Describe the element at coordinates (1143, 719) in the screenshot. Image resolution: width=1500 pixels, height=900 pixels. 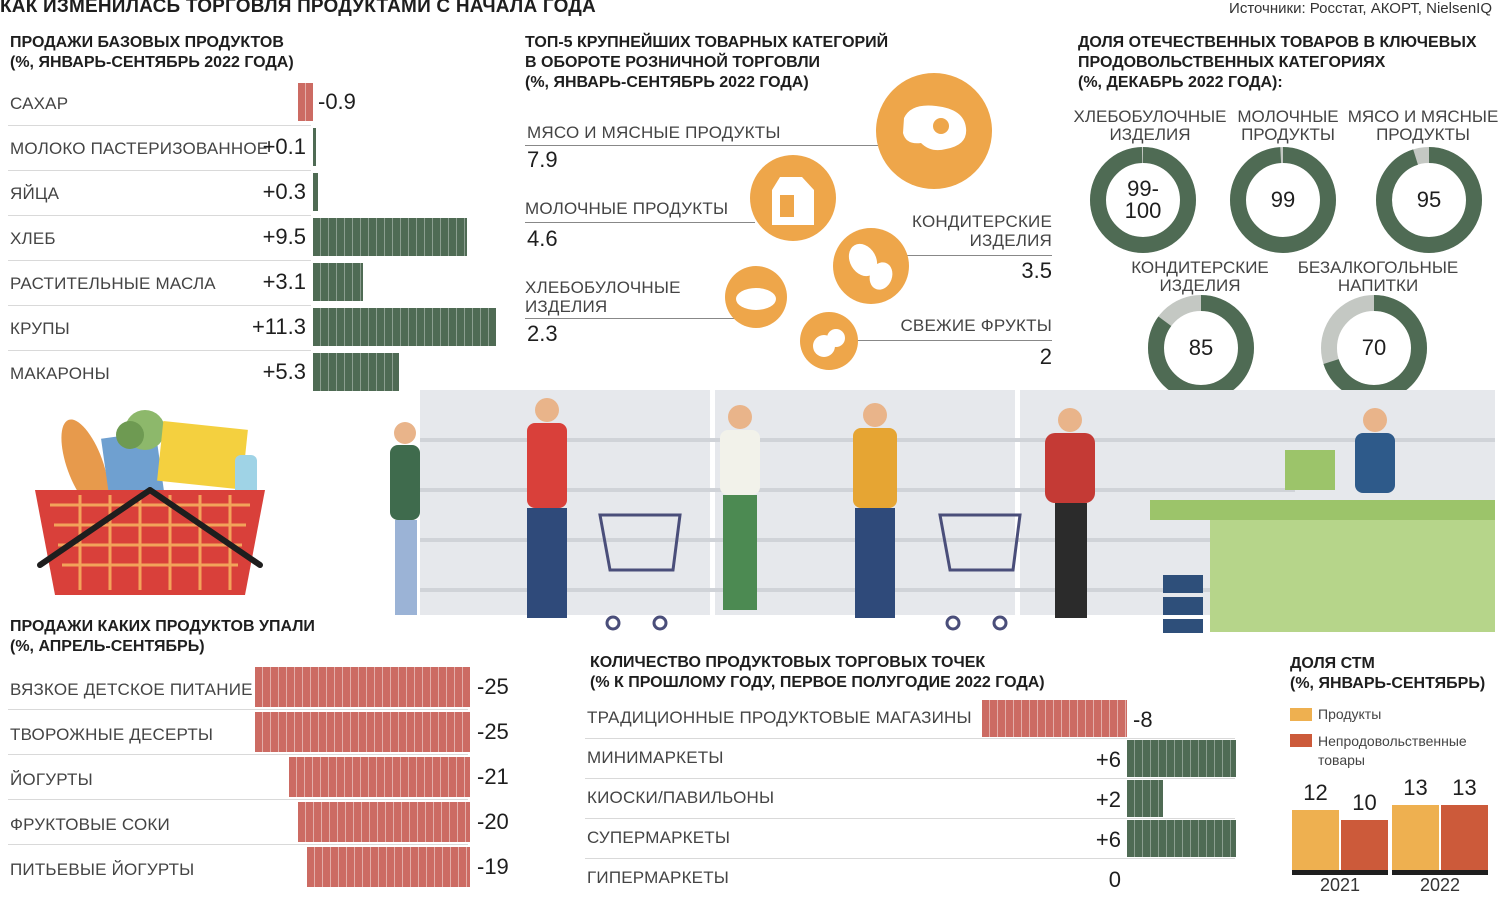
I see `outlet-row-value: -8` at that location.